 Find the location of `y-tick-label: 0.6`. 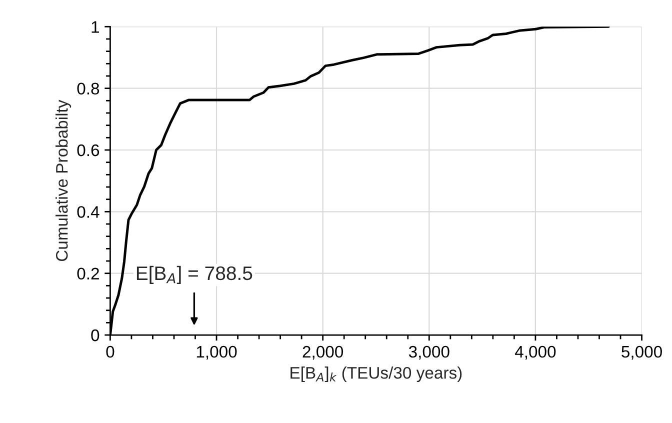

y-tick-label: 0.6 is located at coordinates (88, 150).